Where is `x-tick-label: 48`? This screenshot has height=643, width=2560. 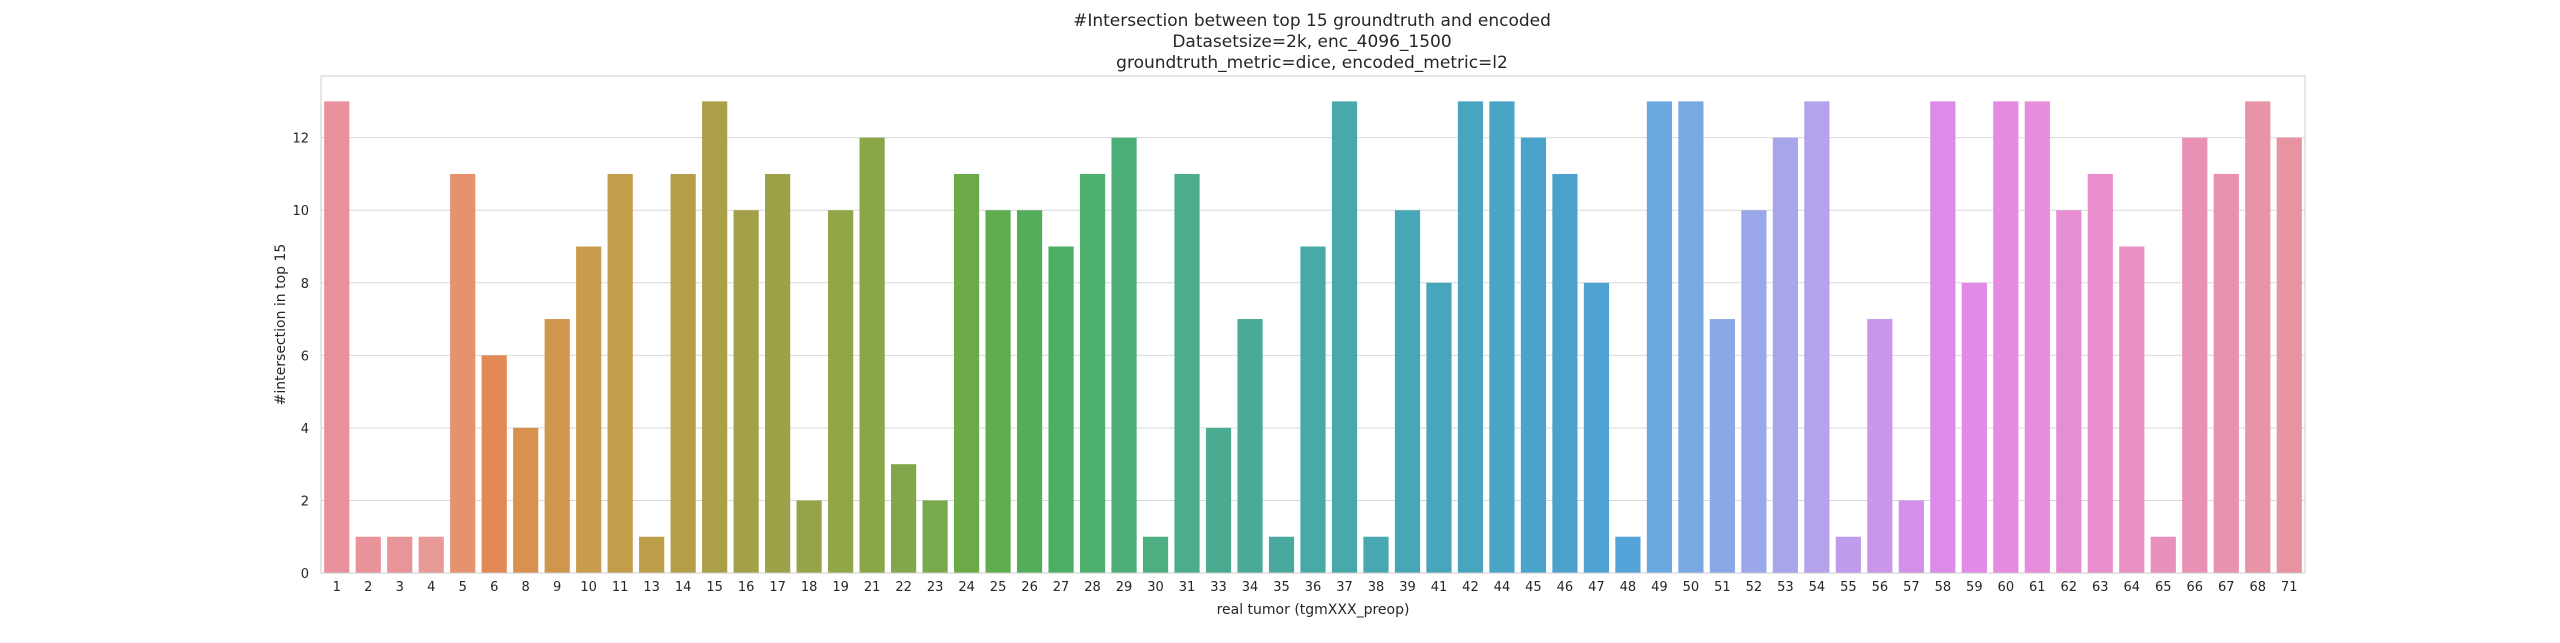 x-tick-label: 48 is located at coordinates (1628, 587).